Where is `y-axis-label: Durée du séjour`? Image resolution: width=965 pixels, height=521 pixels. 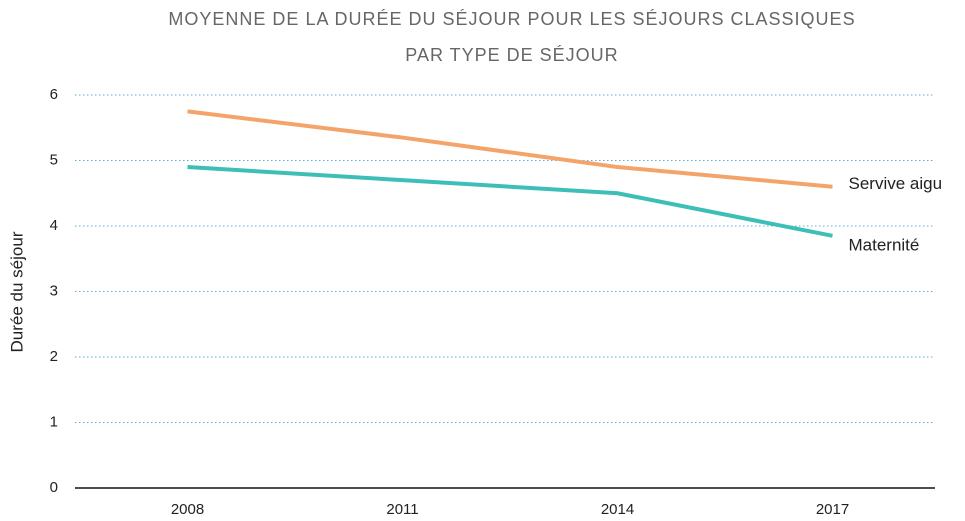 y-axis-label: Durée du séjour is located at coordinates (16, 291).